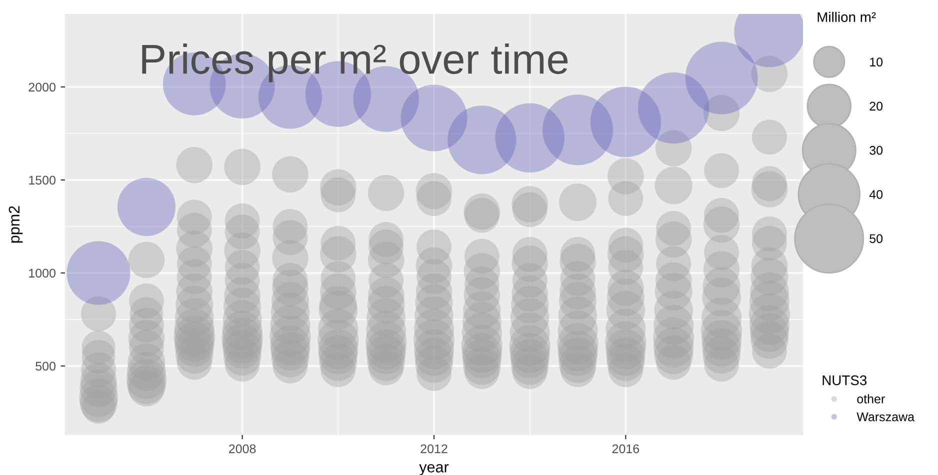 The height and width of the screenshot is (475, 938). What do you see at coordinates (876, 194) in the screenshot?
I see `legend-label: 40` at bounding box center [876, 194].